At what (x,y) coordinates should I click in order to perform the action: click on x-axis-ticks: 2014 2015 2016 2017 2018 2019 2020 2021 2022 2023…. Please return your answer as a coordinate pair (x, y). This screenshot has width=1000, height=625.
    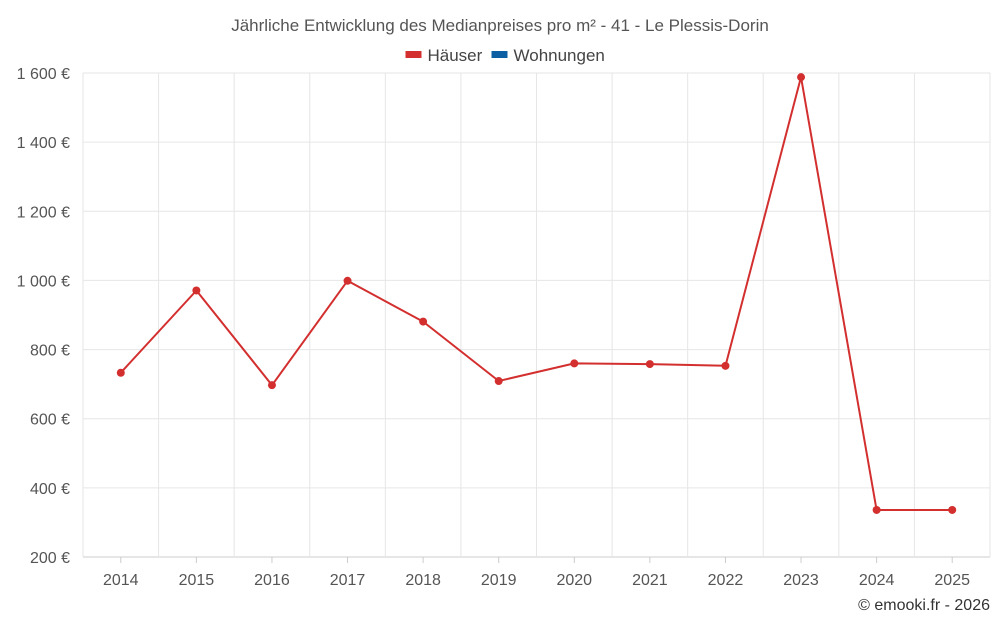
    Looking at the image, I should click on (536, 573).